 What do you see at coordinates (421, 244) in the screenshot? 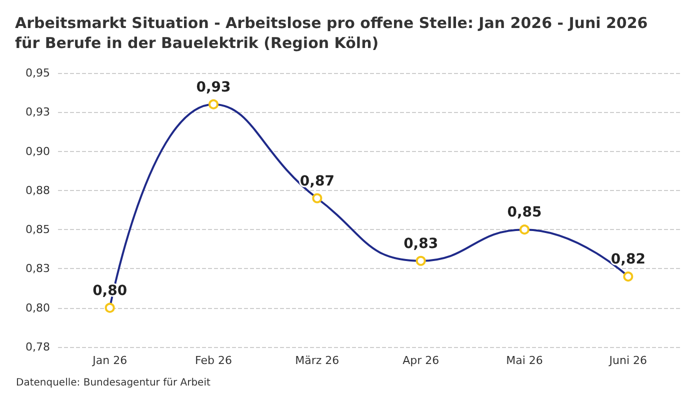
I see `data-label: 0,83` at bounding box center [421, 244].